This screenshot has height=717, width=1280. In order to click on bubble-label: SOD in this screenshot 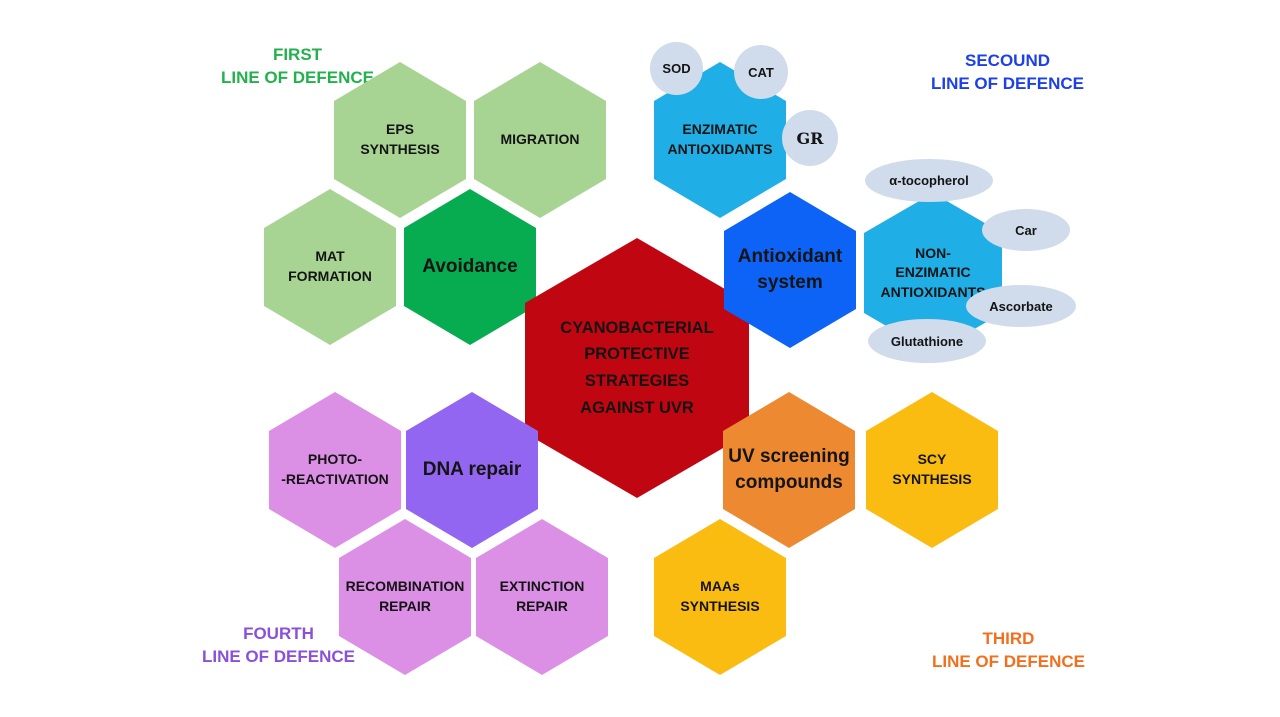, I will do `click(676, 68)`.